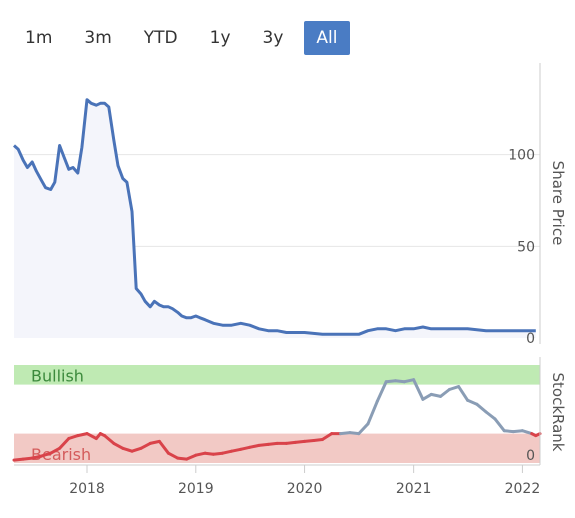 The height and width of the screenshot is (518, 575). What do you see at coordinates (558, 203) in the screenshot?
I see `price-axis-title: Share Price` at bounding box center [558, 203].